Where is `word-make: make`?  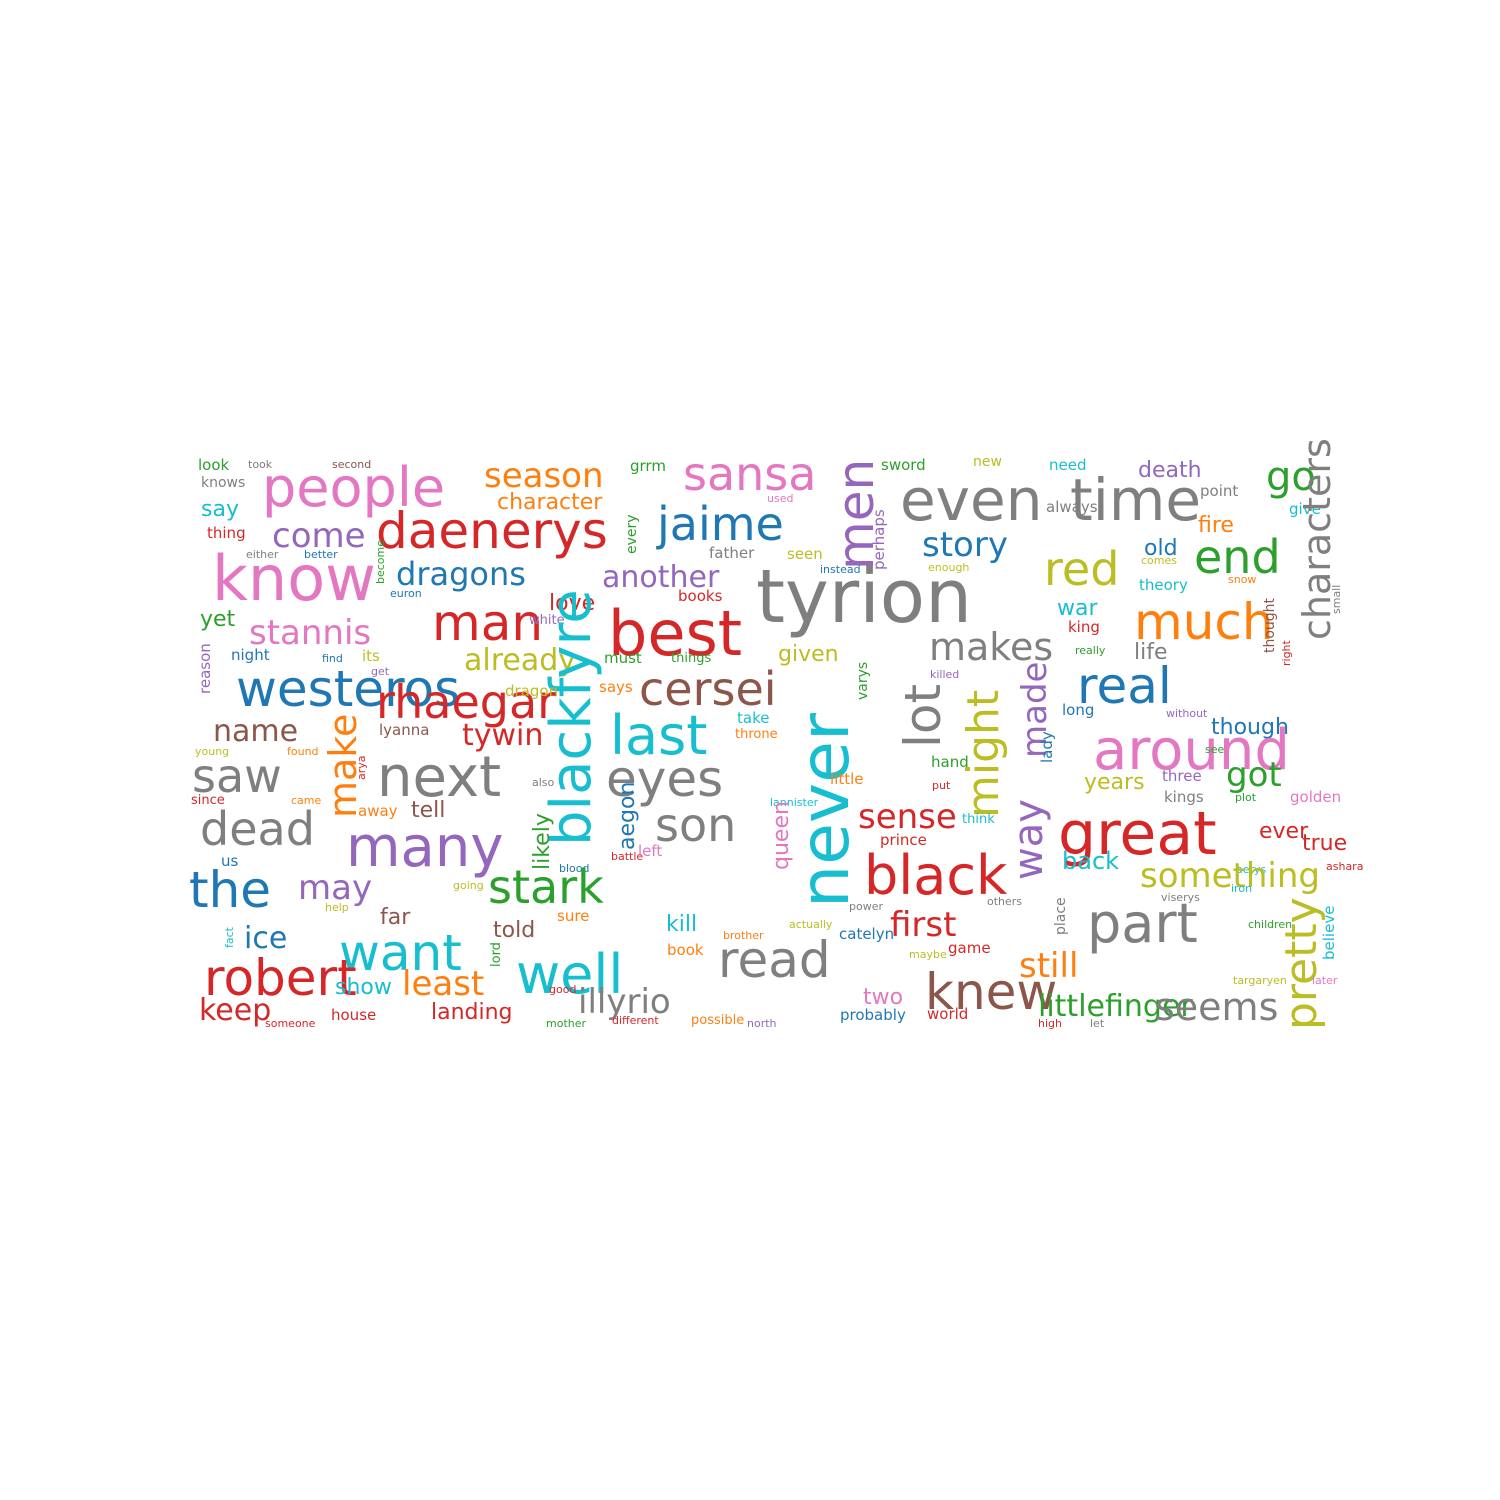 word-make: make is located at coordinates (343, 766).